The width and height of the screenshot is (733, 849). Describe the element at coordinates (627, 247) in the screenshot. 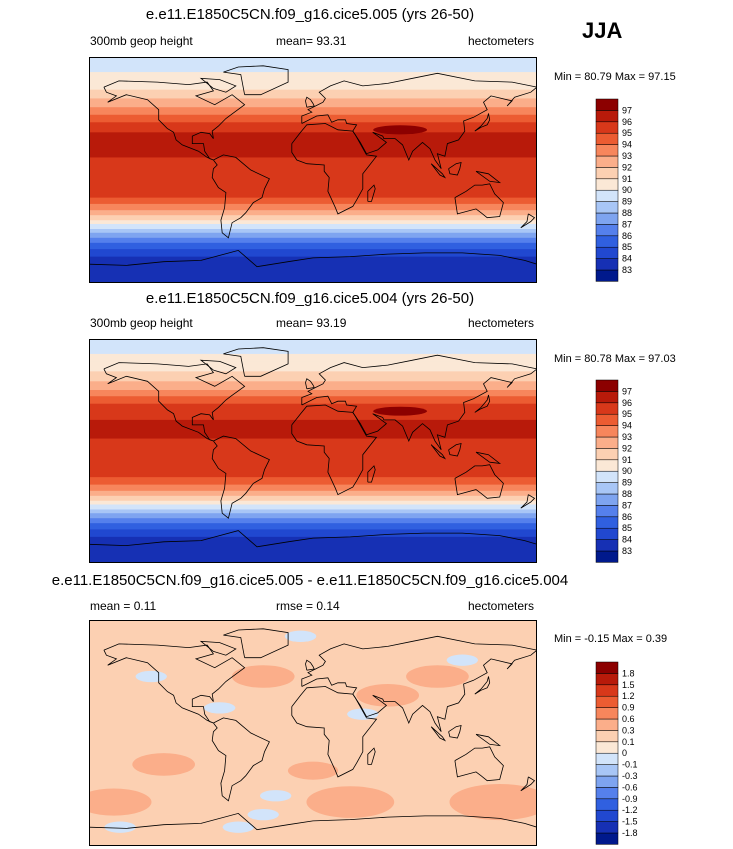

I see `colorbar-label: 85` at that location.